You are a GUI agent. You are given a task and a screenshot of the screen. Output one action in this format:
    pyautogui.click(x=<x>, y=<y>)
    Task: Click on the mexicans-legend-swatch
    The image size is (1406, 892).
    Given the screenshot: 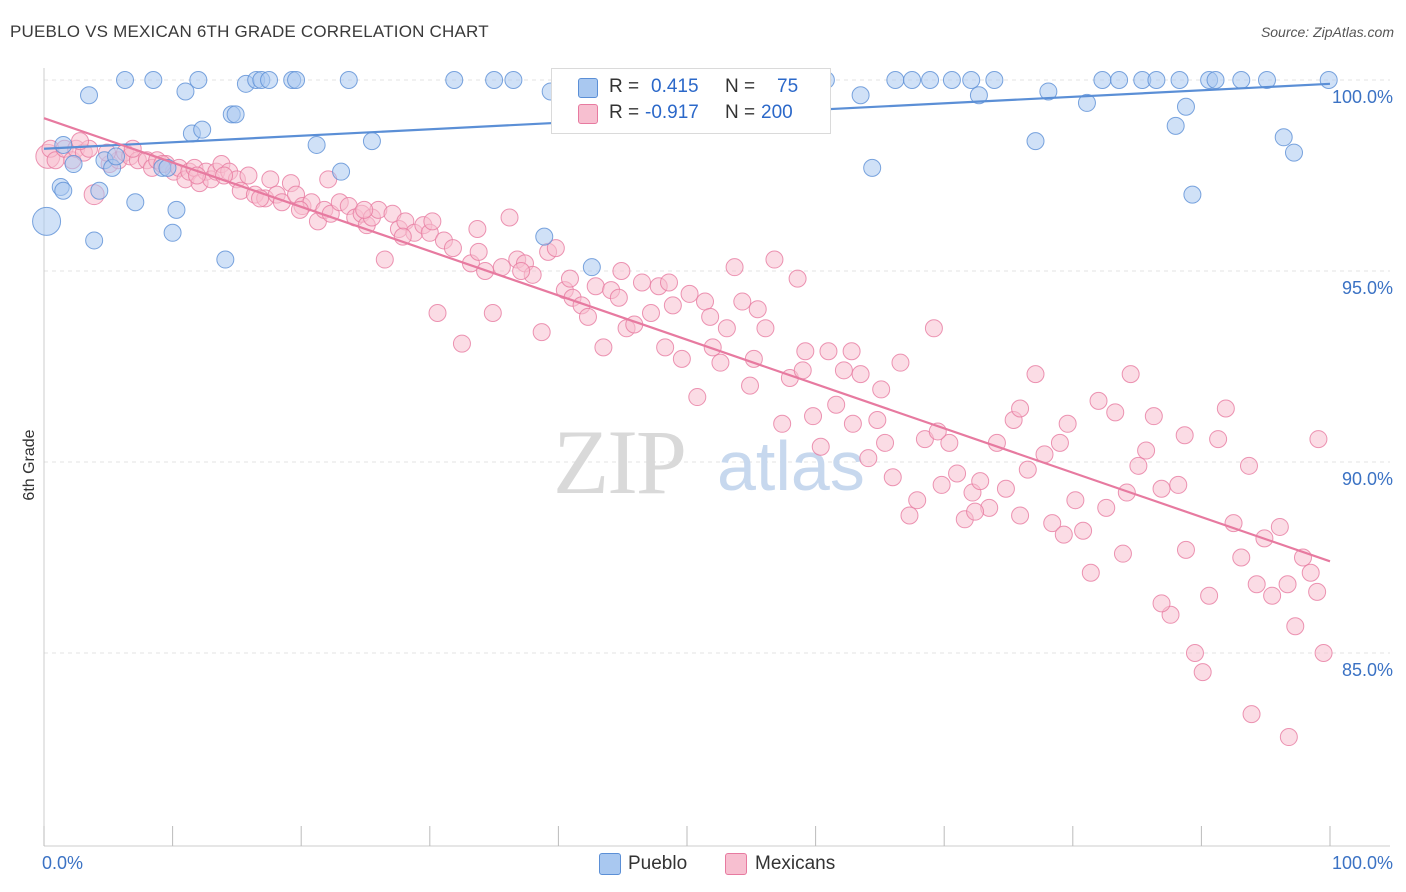 What is the action you would take?
    pyautogui.click(x=736, y=864)
    